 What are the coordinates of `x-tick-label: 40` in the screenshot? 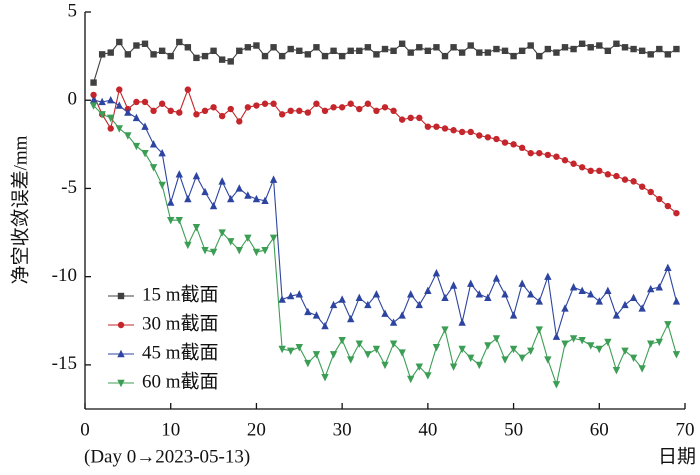 It's located at (427, 429).